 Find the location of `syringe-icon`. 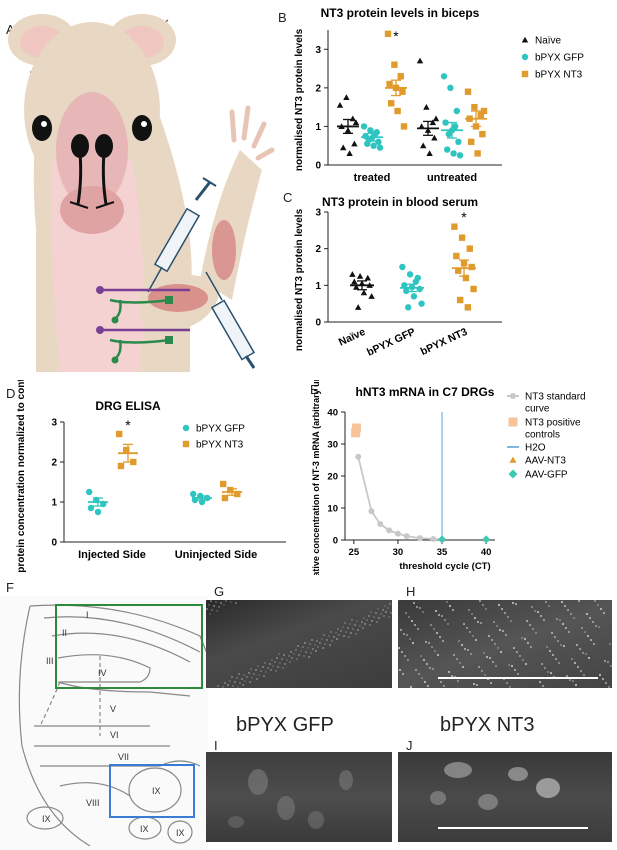

syringe-icon is located at coordinates (230, 320).